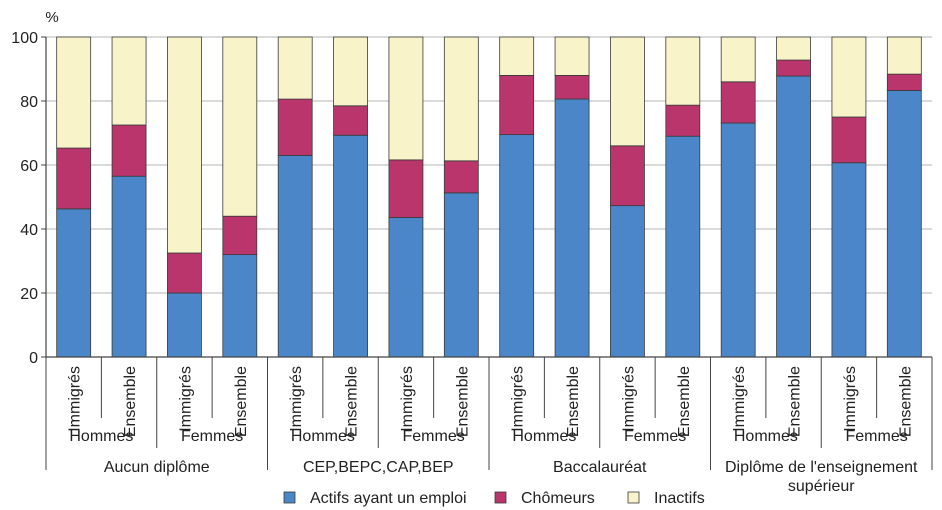  Describe the element at coordinates (821, 467) in the screenshot. I see `diploma-group-label: Diplôme de l'enseignement` at that location.